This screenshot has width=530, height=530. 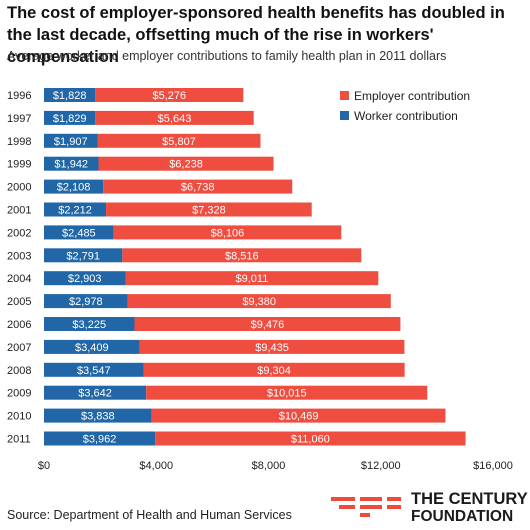 What do you see at coordinates (366, 509) in the screenshot?
I see `logo-mark-icon` at bounding box center [366, 509].